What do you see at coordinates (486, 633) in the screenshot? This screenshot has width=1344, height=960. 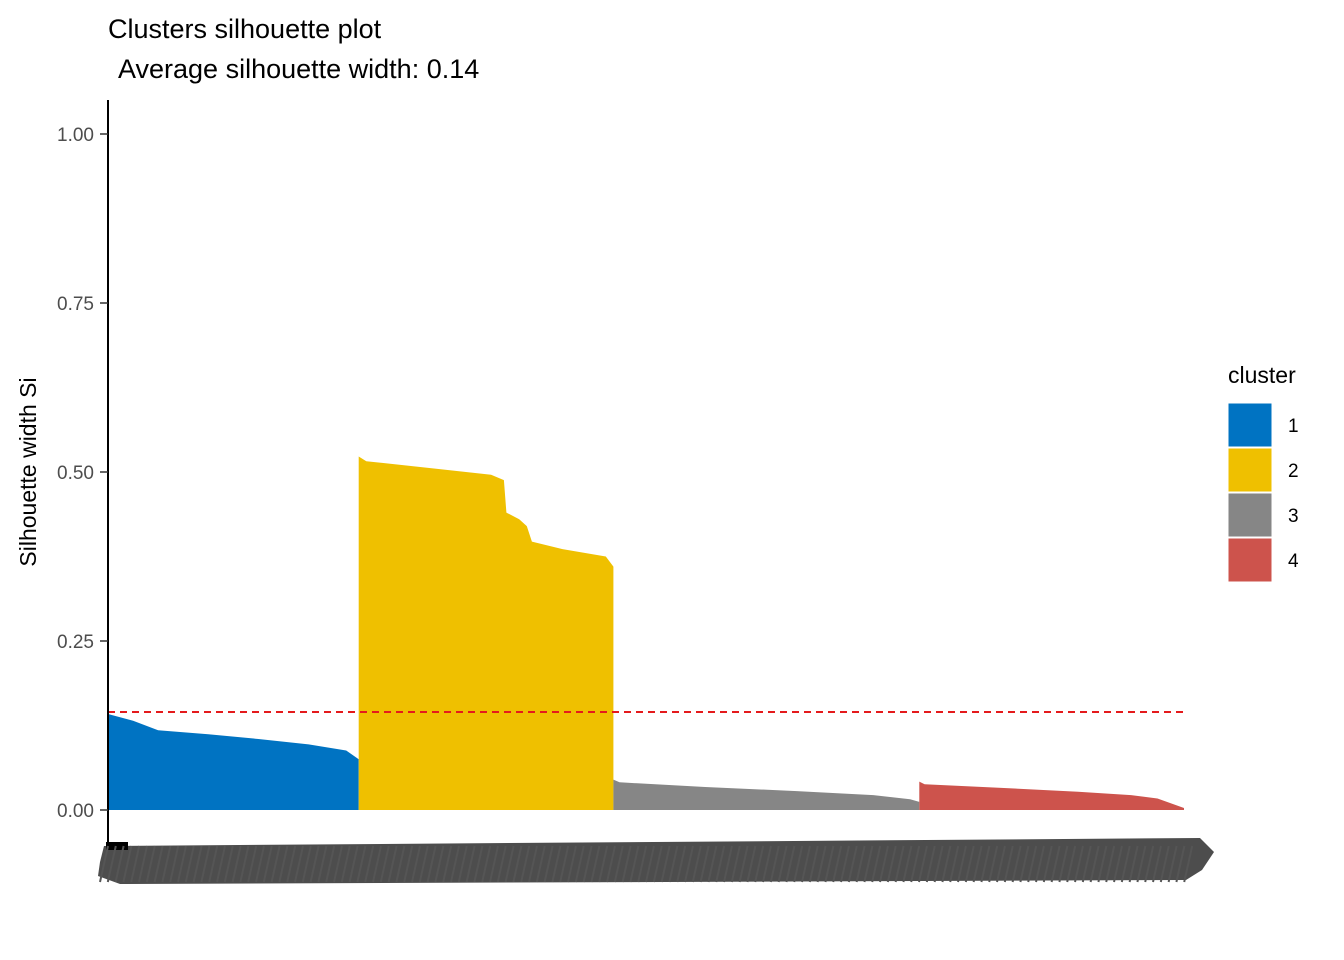 I see `cluster-2-silhouette-area` at bounding box center [486, 633].